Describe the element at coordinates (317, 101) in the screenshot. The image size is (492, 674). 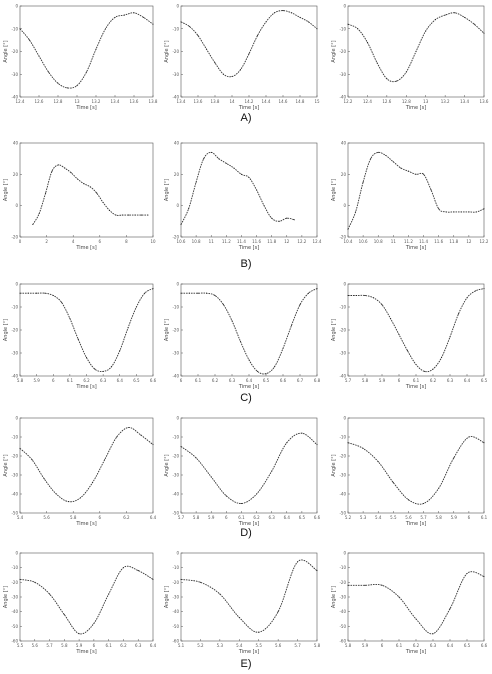
I see `x-tick-label: 15` at that location.